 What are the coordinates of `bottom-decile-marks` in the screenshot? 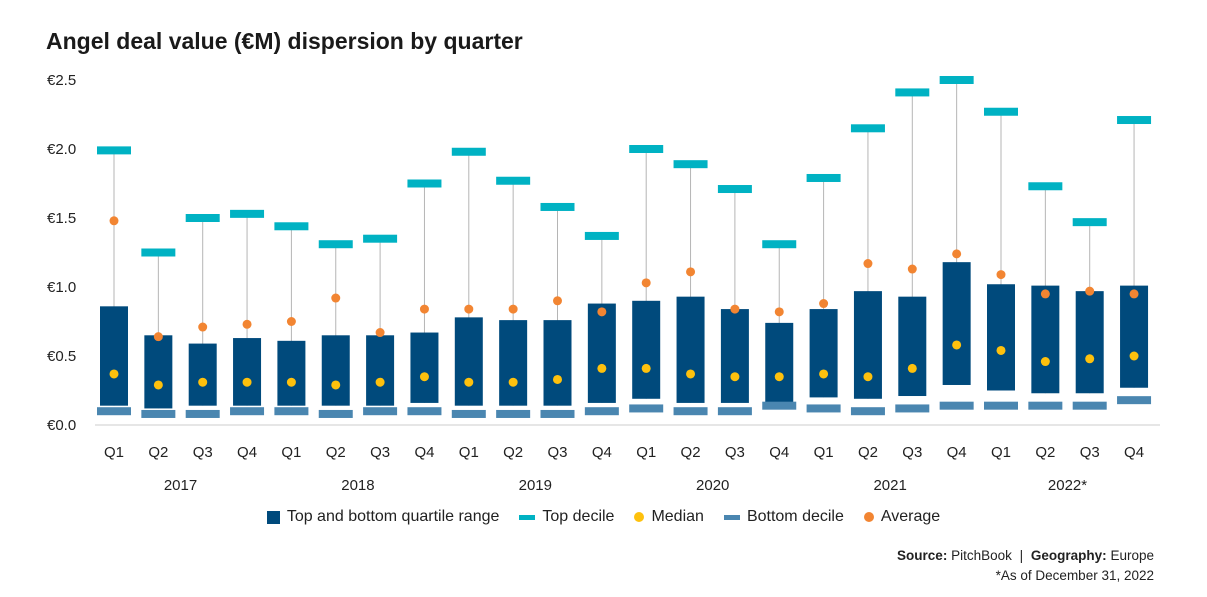 It's located at (624, 407).